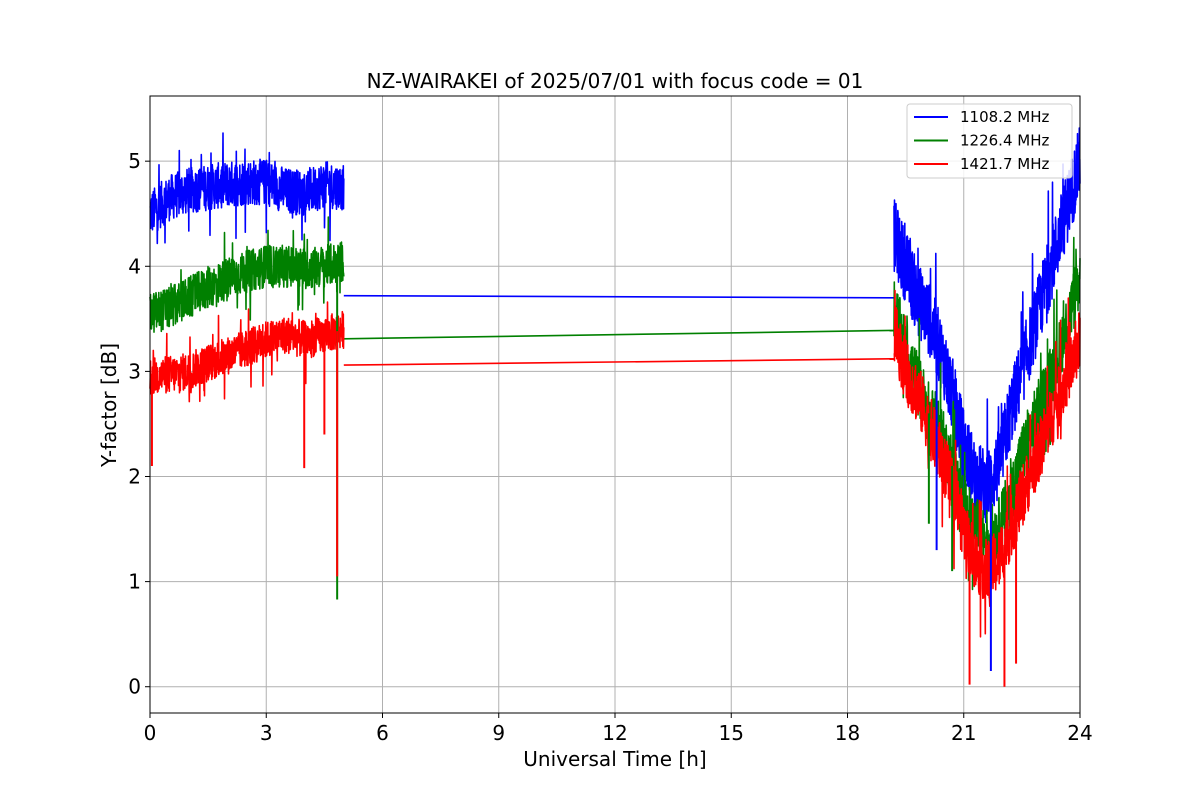  I want to click on x-tick-label: 0, so click(150, 733).